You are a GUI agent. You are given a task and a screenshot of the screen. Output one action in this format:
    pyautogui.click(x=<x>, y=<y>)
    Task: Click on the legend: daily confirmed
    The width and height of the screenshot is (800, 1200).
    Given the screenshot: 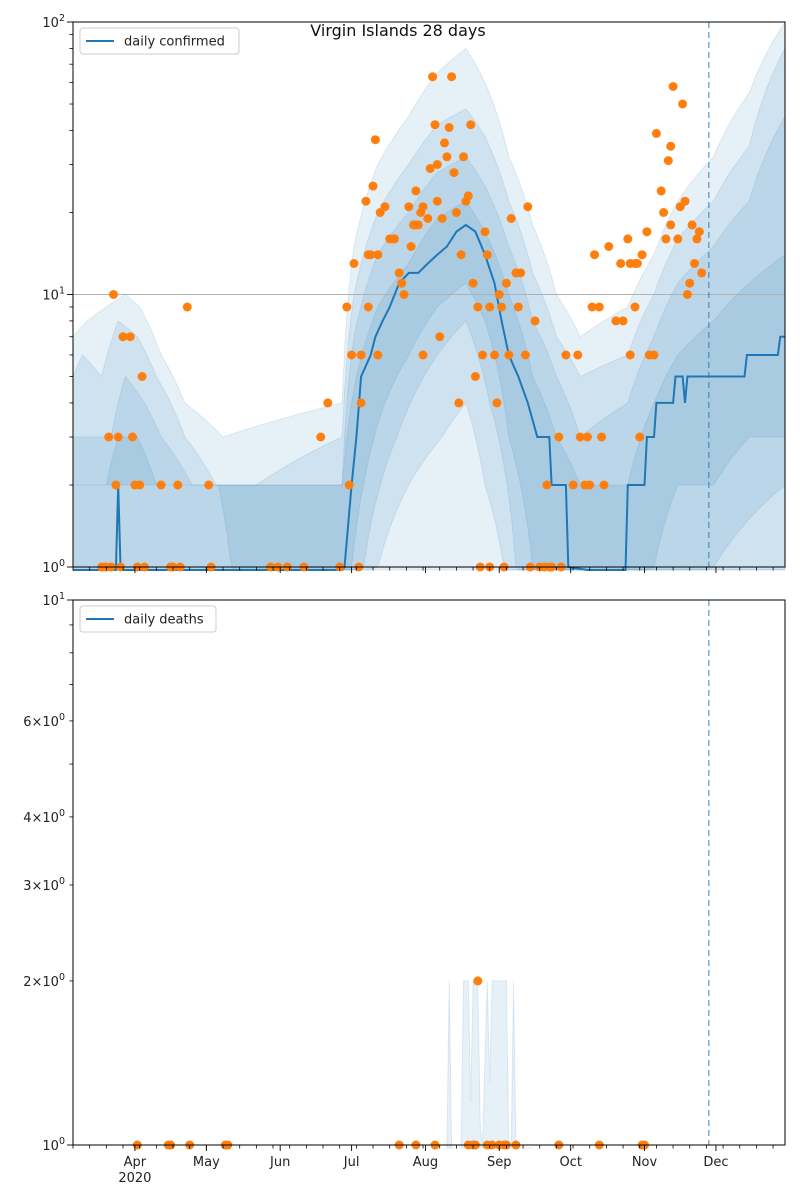 What is the action you would take?
    pyautogui.click(x=159, y=41)
    